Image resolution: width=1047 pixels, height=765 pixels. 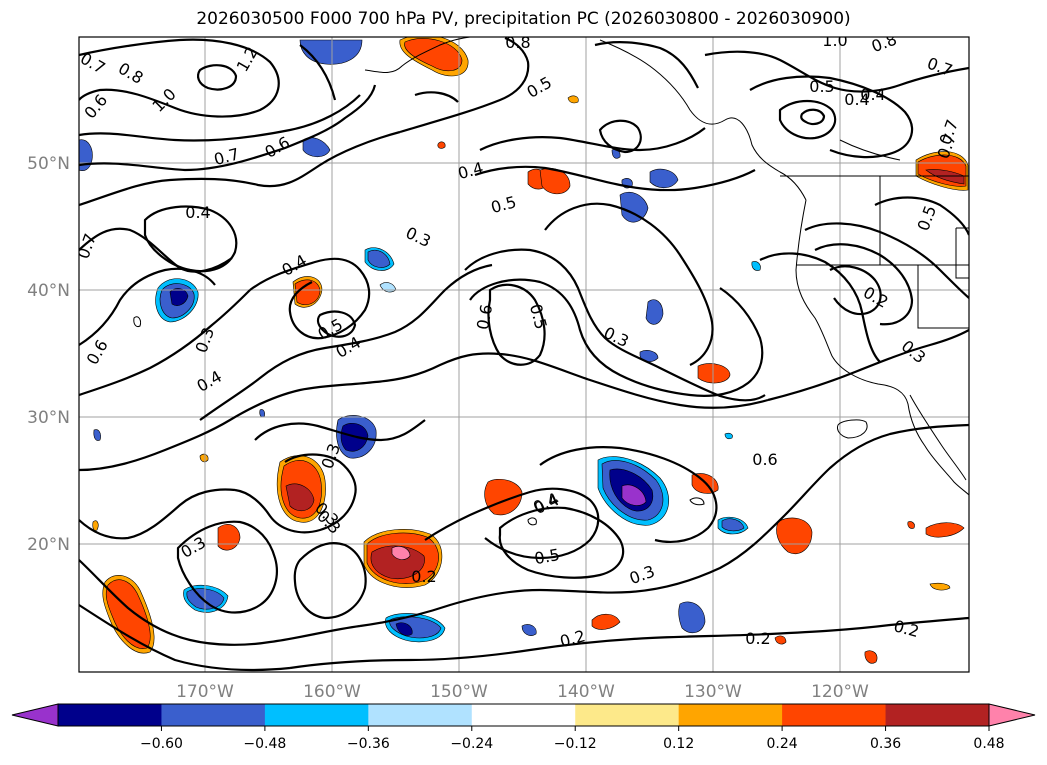 I want to click on colorbar-cells, so click(x=524, y=715).